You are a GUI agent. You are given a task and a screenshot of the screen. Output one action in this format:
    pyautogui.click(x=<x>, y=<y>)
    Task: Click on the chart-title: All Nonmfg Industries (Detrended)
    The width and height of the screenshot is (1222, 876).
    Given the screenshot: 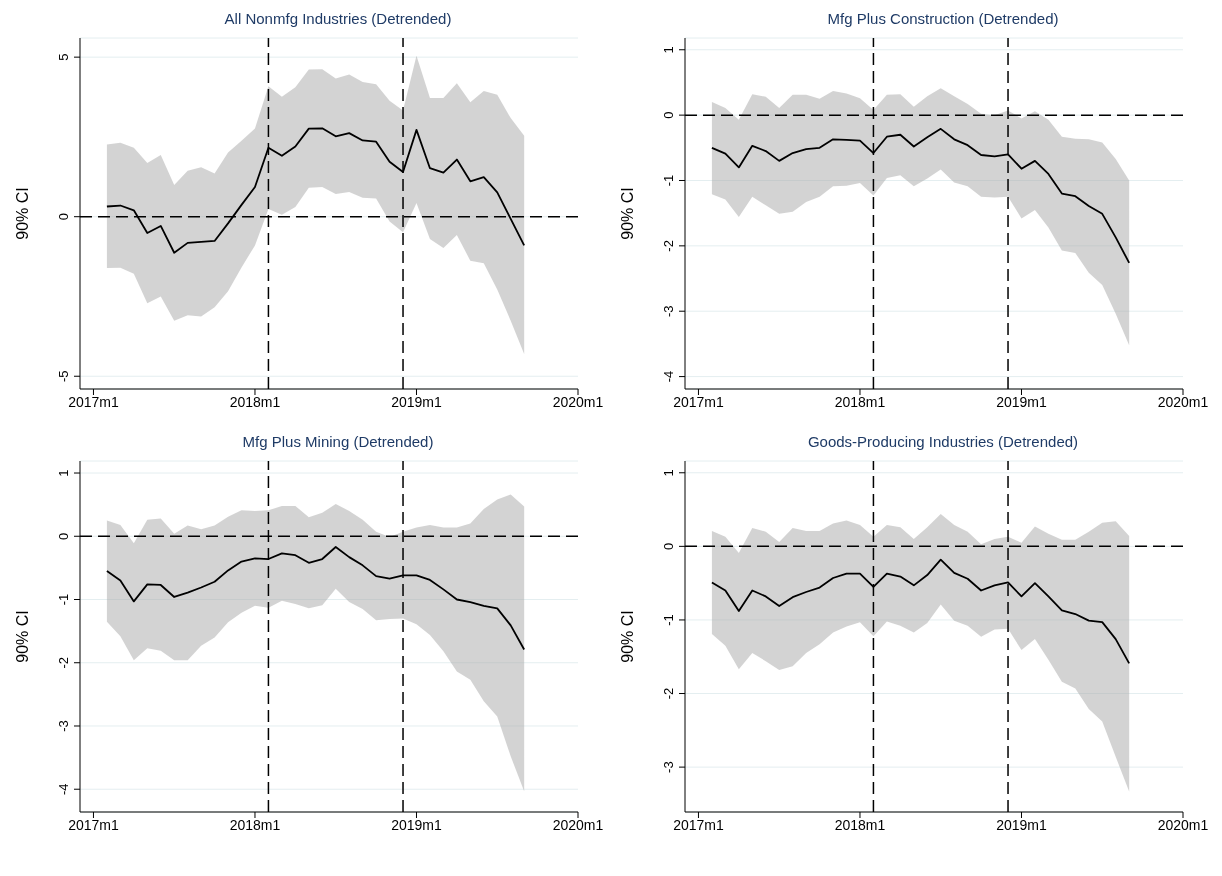 What is the action you would take?
    pyautogui.click(x=338, y=19)
    